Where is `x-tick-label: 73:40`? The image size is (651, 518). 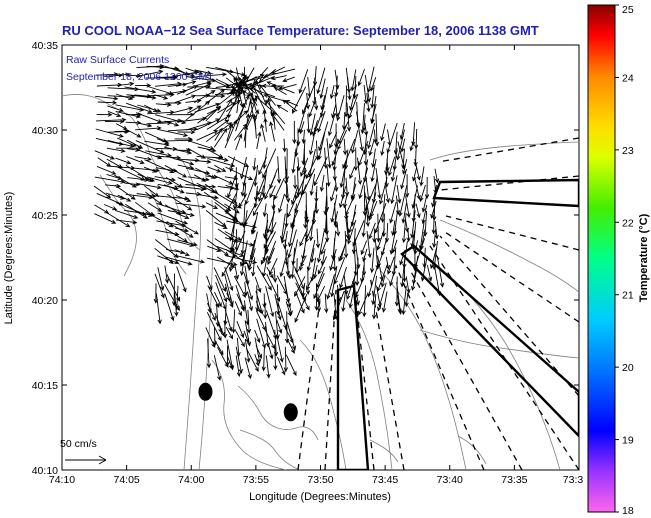
x-tick-label: 73:40 is located at coordinates (450, 480).